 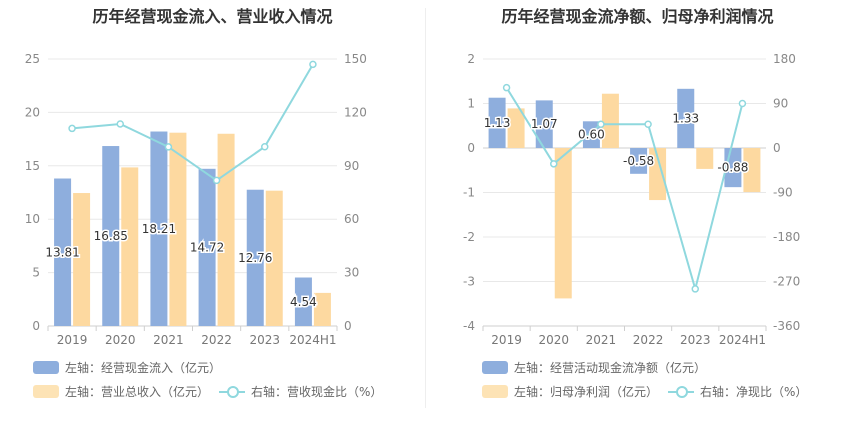 I want to click on left-axis-tick-label: -2, so click(x=469, y=237).